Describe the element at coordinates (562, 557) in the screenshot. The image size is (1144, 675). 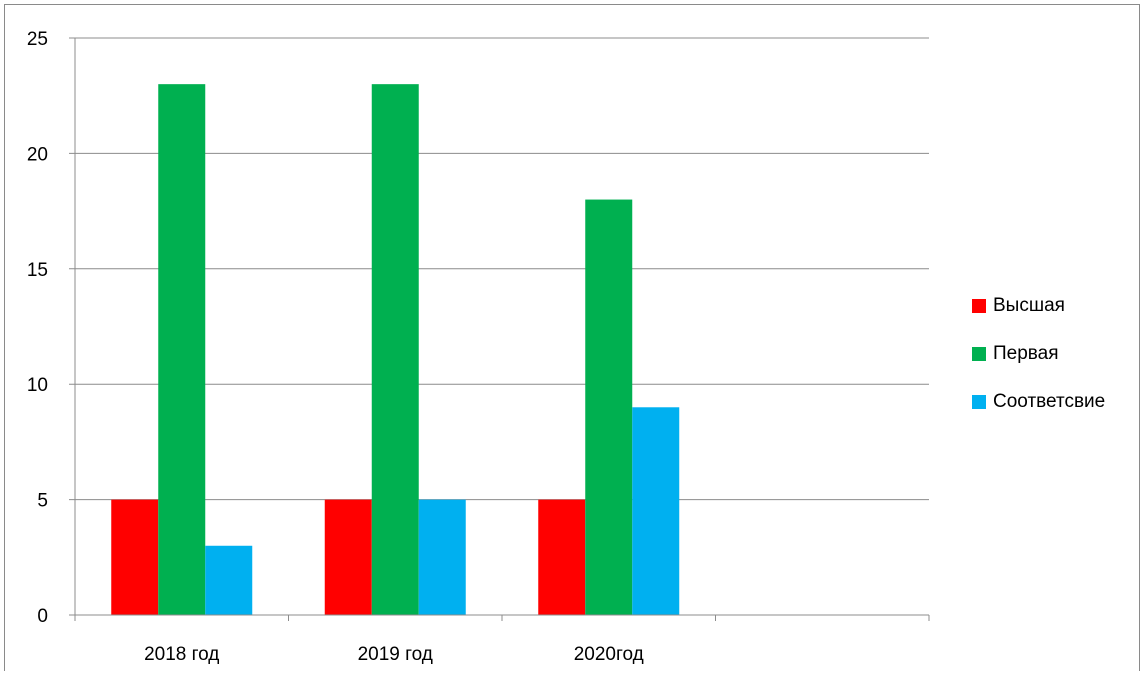
I see `bar-Высшая-2` at that location.